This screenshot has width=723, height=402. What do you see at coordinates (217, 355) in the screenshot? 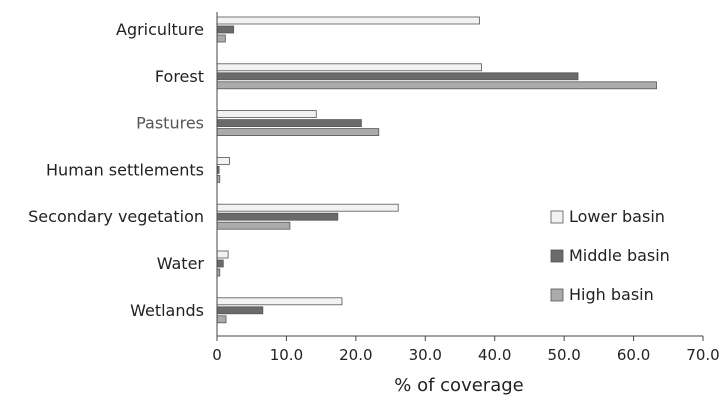
I see `x-tick-label: 0` at bounding box center [217, 355].